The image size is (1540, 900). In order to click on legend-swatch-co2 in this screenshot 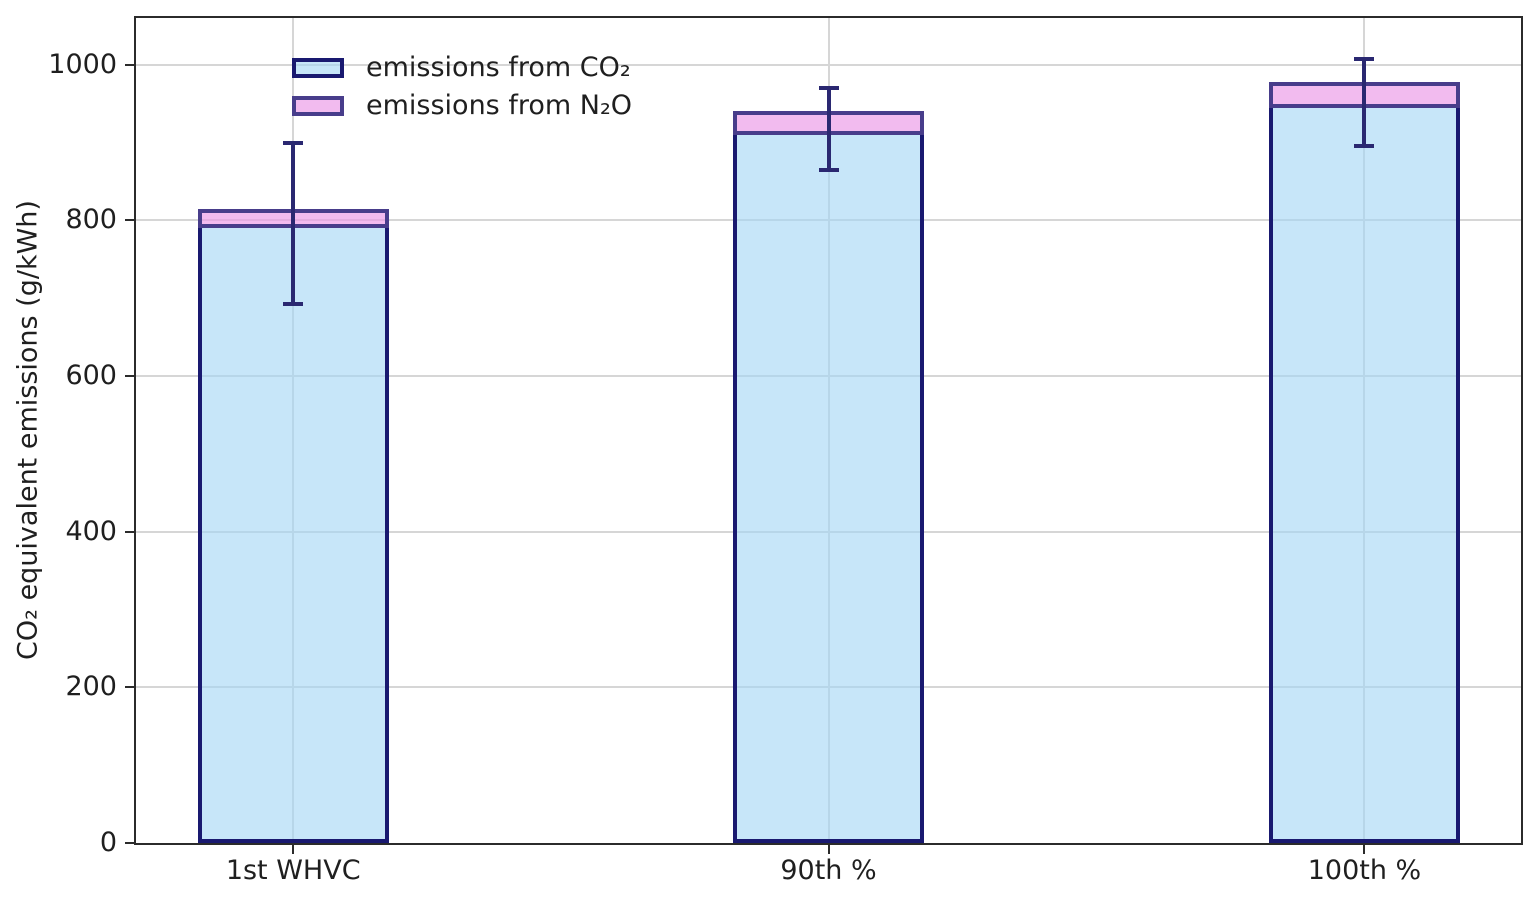, I will do `click(318, 68)`.